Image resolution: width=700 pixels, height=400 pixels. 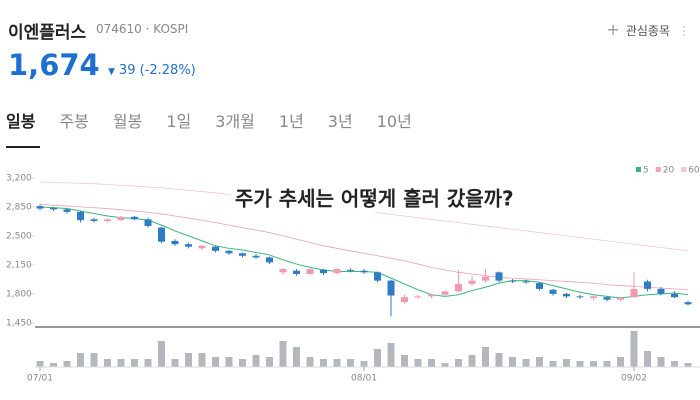 I want to click on price: 1,674, so click(x=54, y=65).